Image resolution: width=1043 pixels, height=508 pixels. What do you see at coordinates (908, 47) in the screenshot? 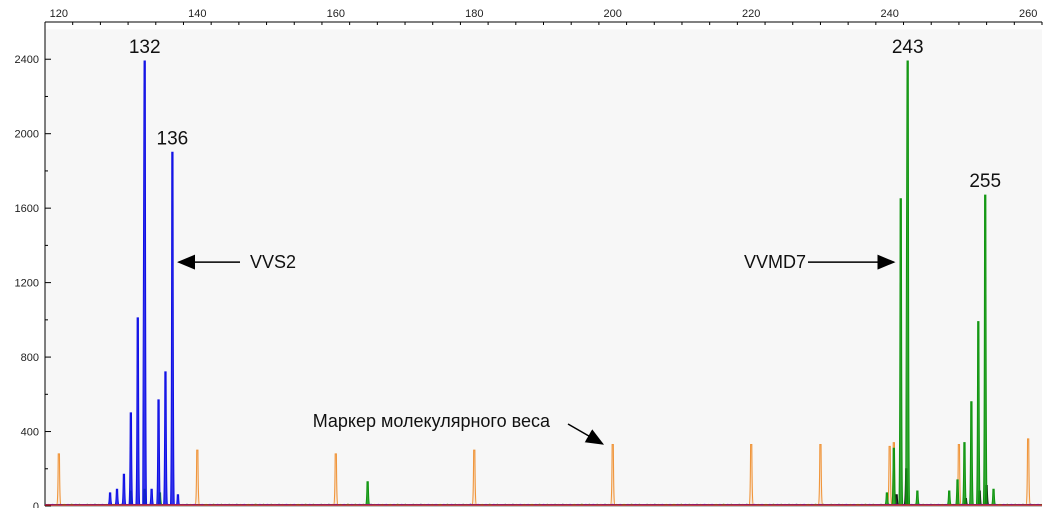
I see `peak-size-label: 243` at bounding box center [908, 47].